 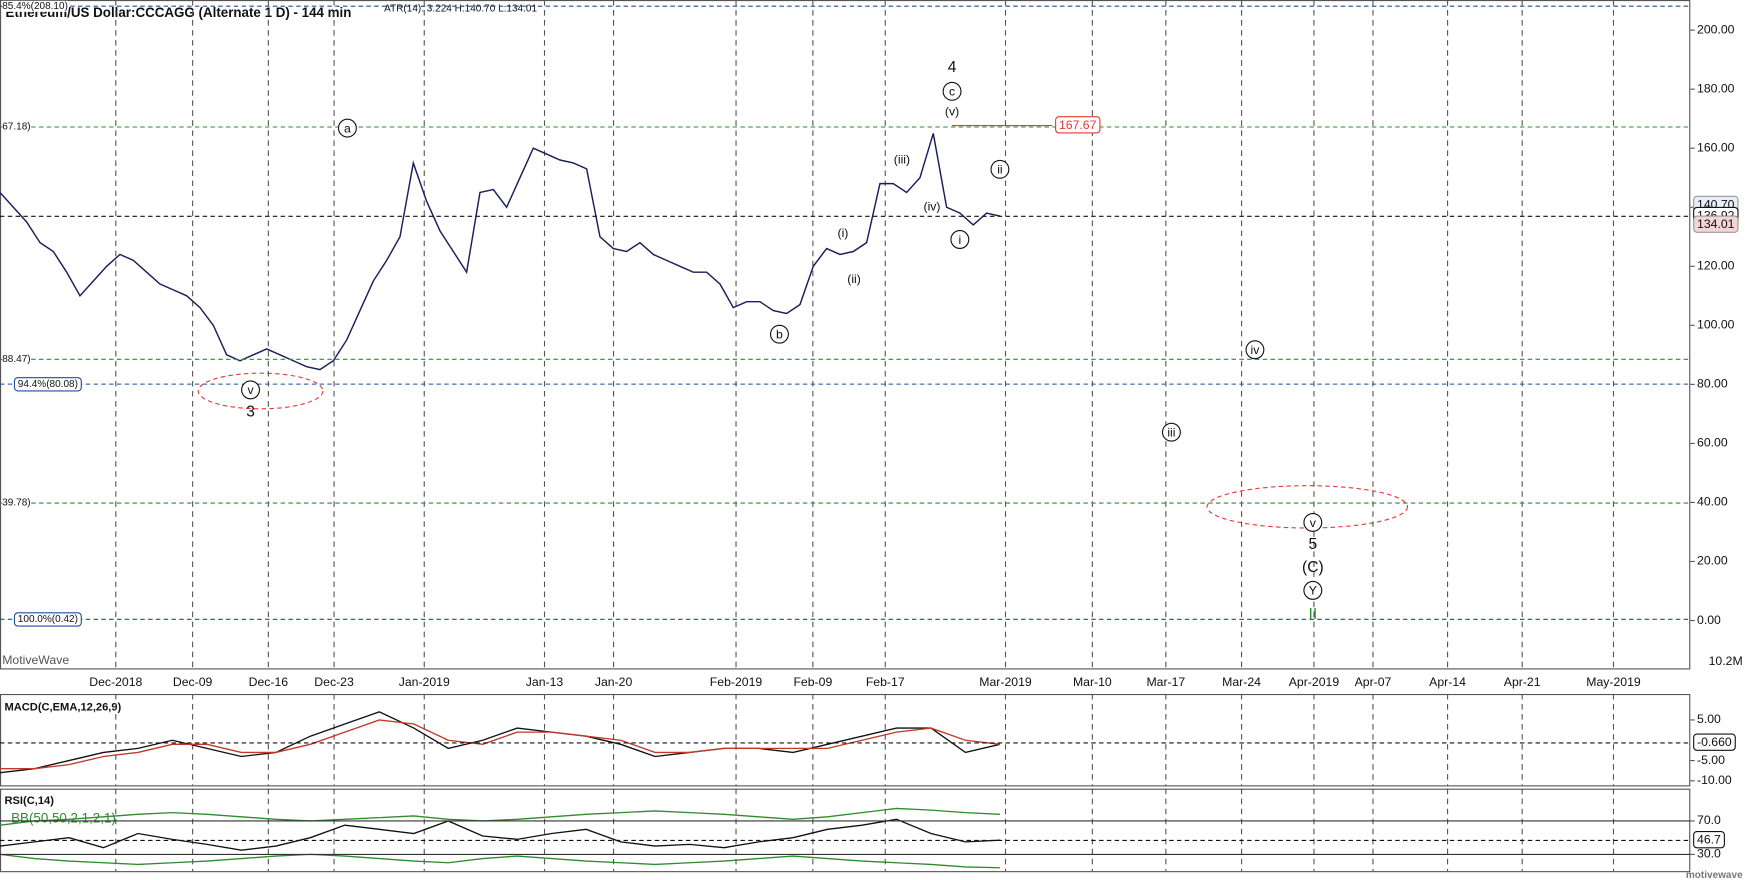 I want to click on x-tick-label: Apr-07, so click(x=1373, y=682).